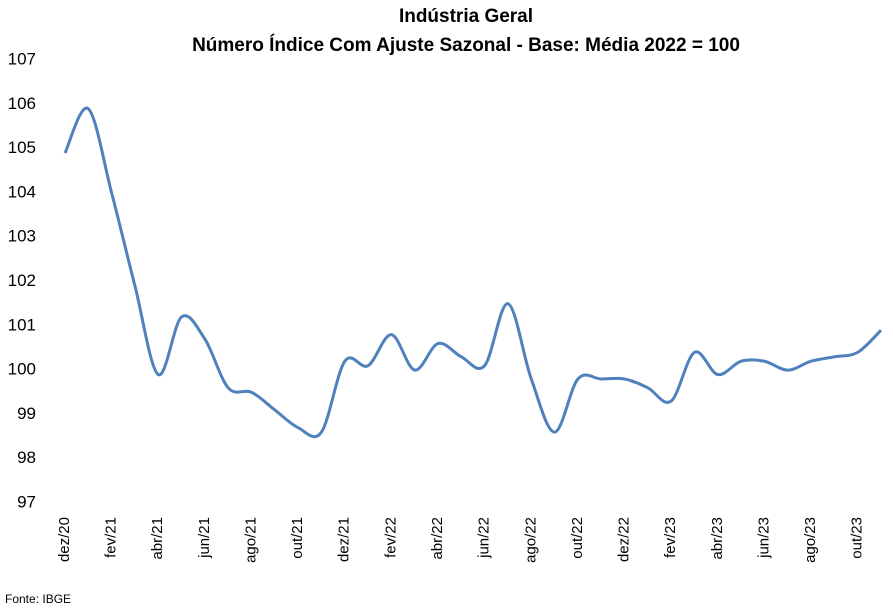 Image resolution: width=893 pixels, height=614 pixels. I want to click on y-tick-label: 103, so click(22, 236).